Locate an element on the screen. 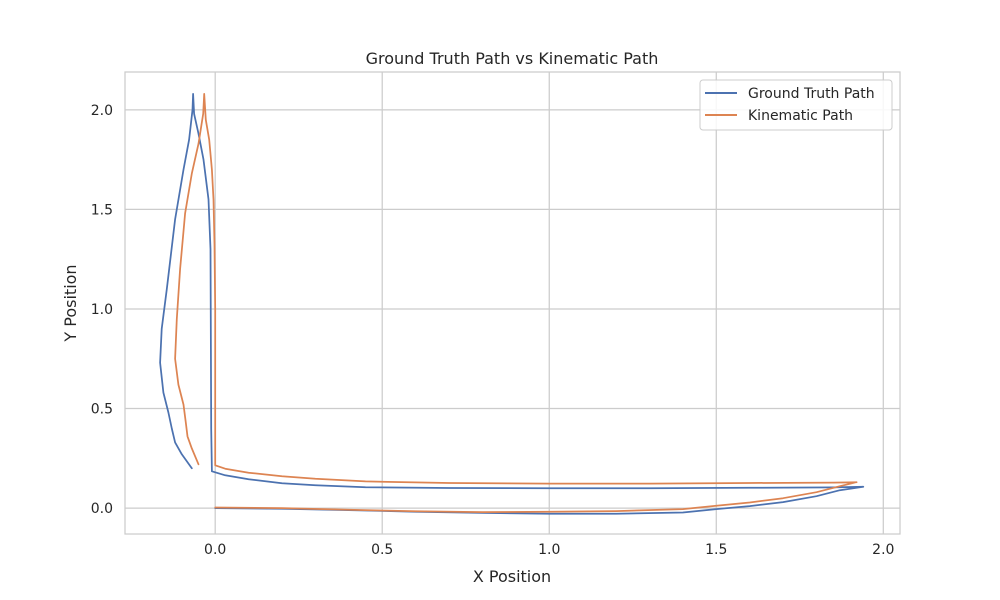 The height and width of the screenshot is (600, 1000). x-tick-label: 2.0 is located at coordinates (883, 550).